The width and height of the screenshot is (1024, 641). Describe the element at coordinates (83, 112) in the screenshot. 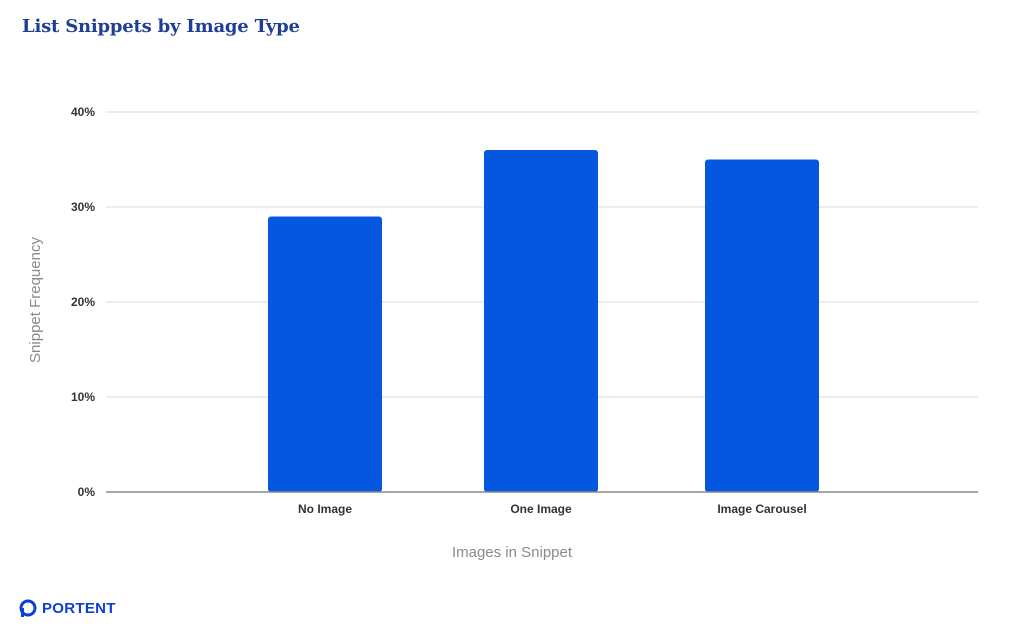

I see `y-tick-label: 40%` at that location.